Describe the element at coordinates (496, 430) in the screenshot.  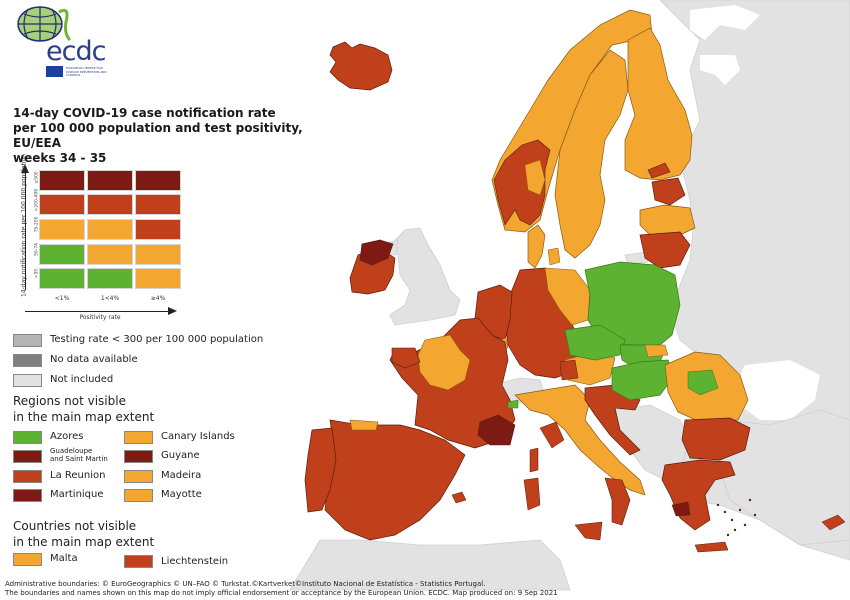
I see `region-provence` at that location.